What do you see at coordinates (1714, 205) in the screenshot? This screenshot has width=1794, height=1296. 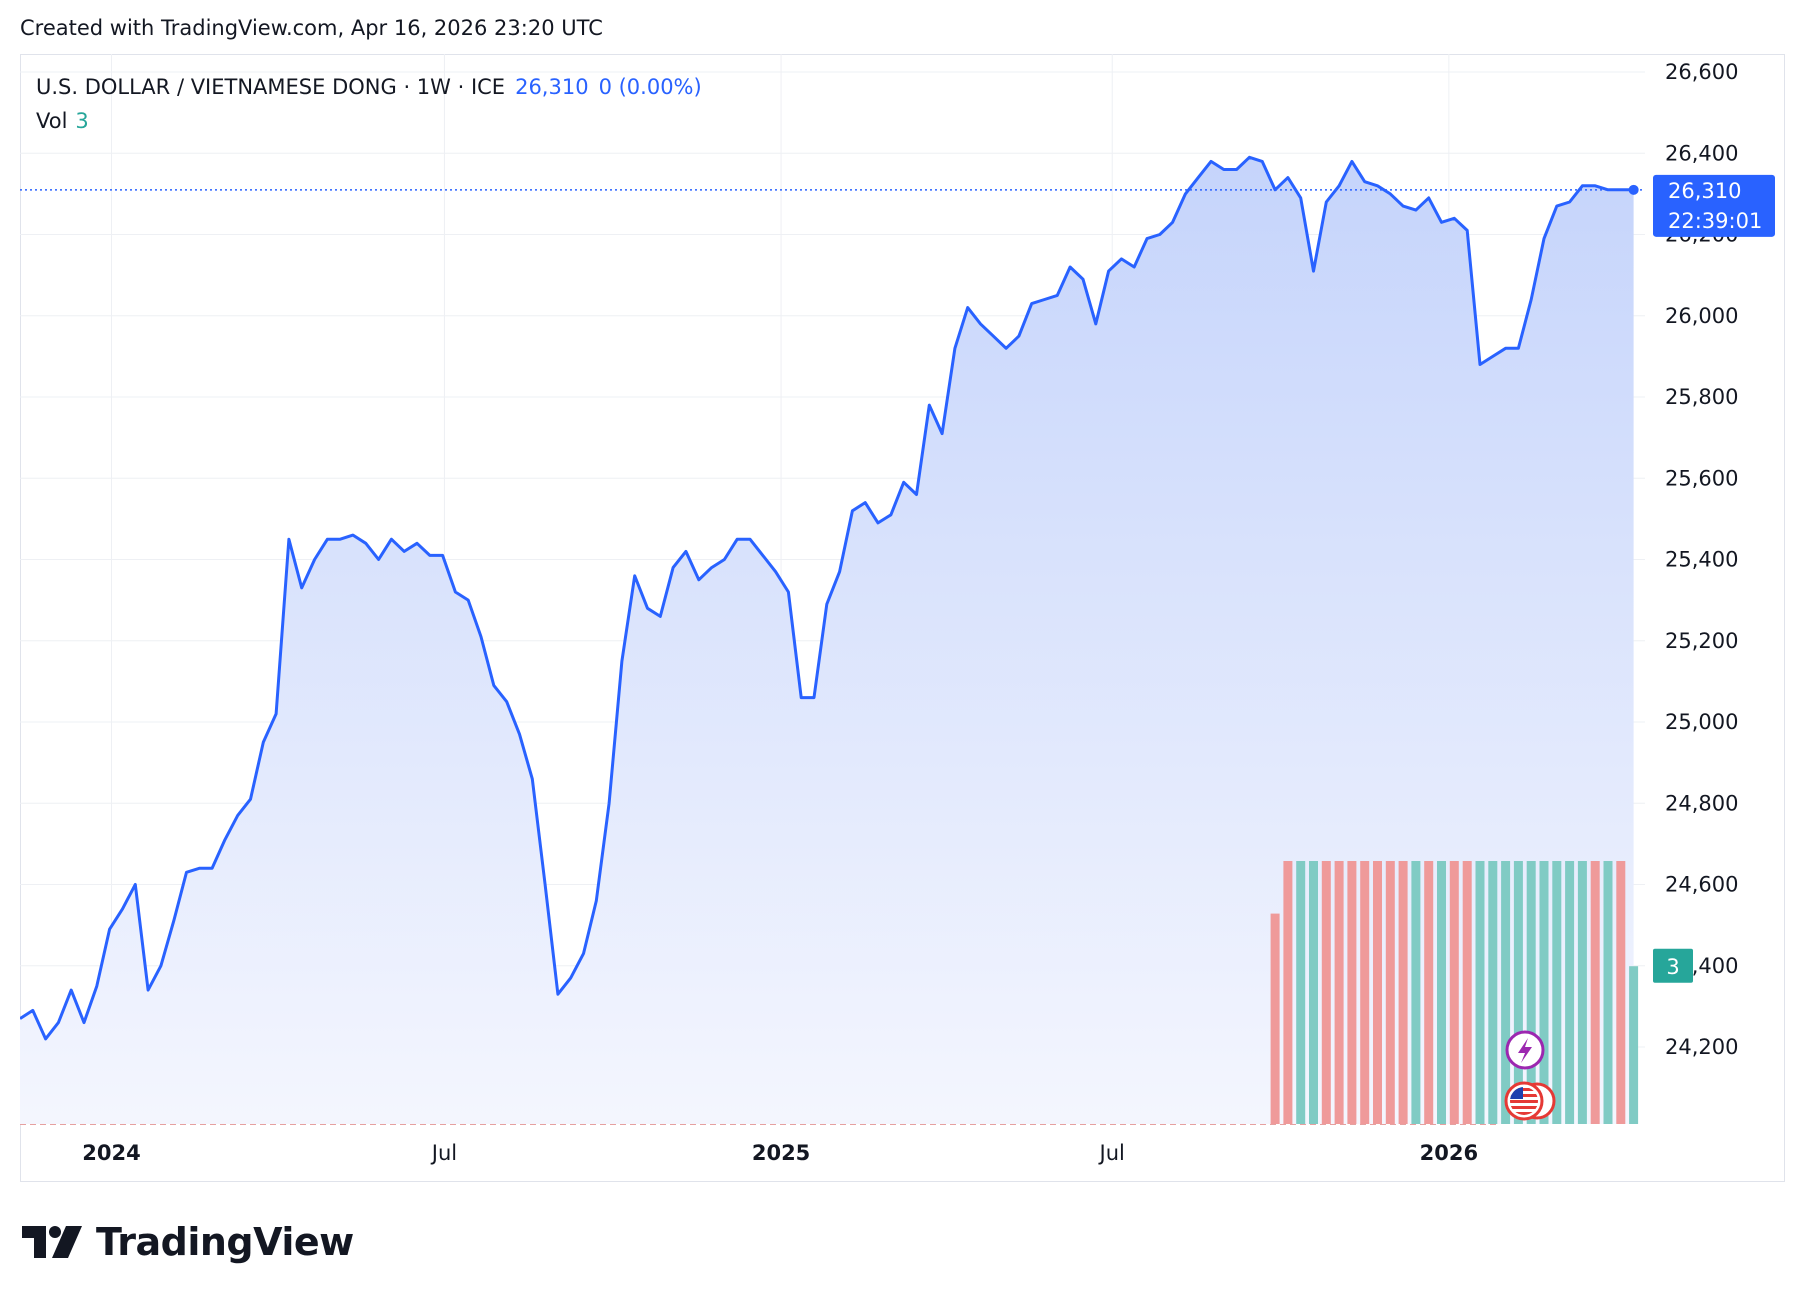 I see `price-tag-box` at bounding box center [1714, 205].